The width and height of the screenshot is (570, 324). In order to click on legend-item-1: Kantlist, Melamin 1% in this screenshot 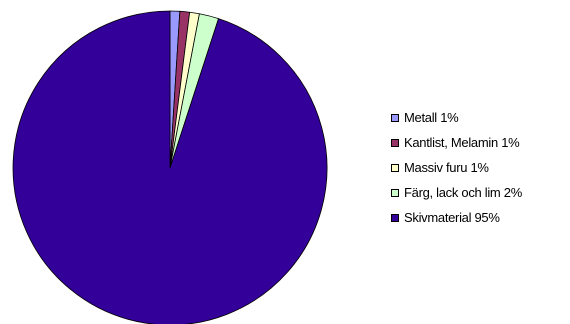, I will do `click(456, 142)`.